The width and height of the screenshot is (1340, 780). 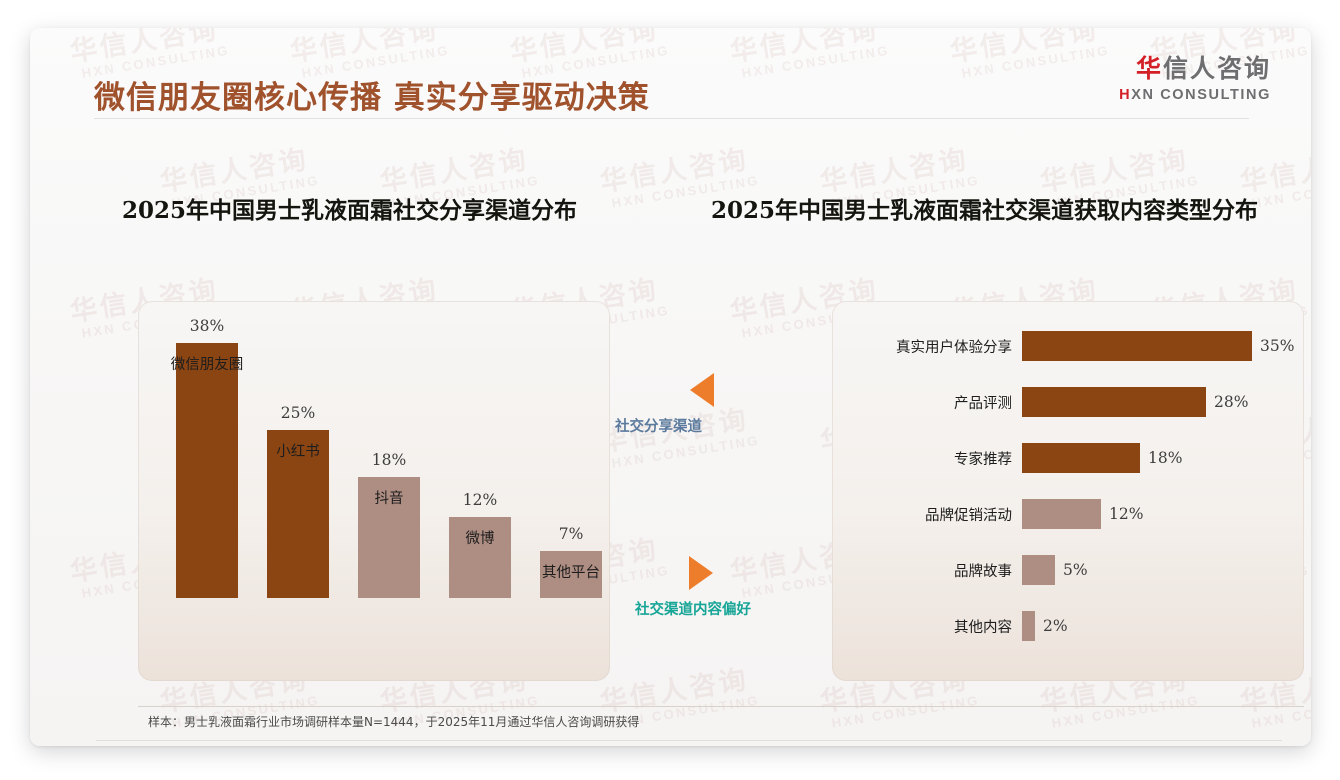 I want to click on annotation-content-pref-label: 社交渠道内容偏好, so click(x=693, y=610).